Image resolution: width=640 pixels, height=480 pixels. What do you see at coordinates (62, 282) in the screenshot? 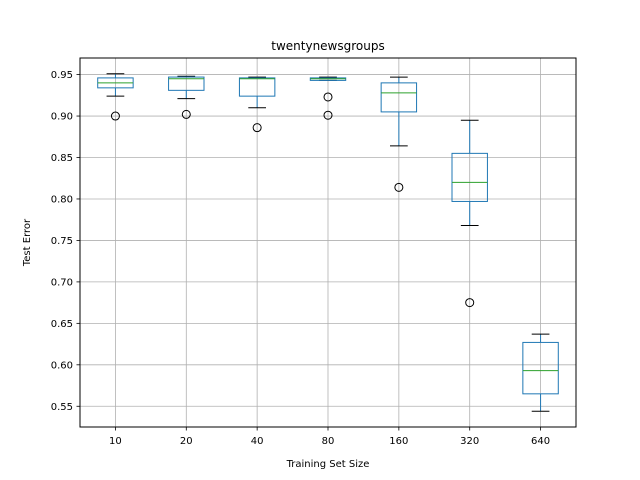
I see `y-tick-label: 0.70` at bounding box center [62, 282].